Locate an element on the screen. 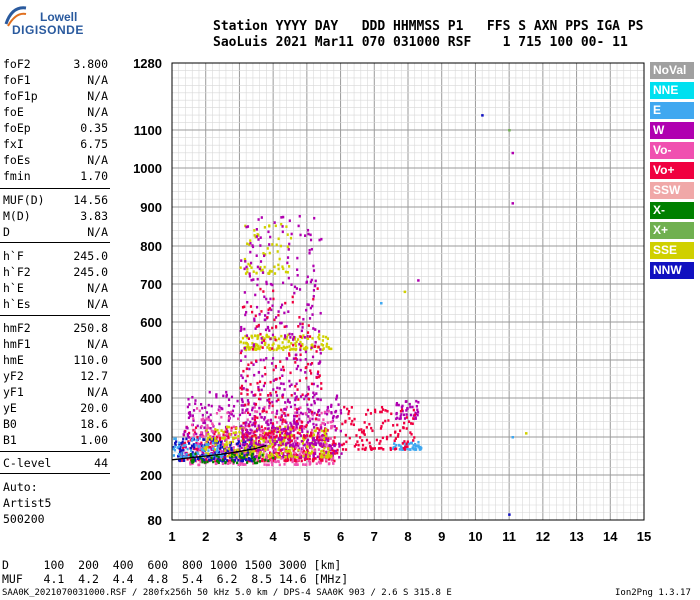  y-tick-label: 80 is located at coordinates (155, 520).